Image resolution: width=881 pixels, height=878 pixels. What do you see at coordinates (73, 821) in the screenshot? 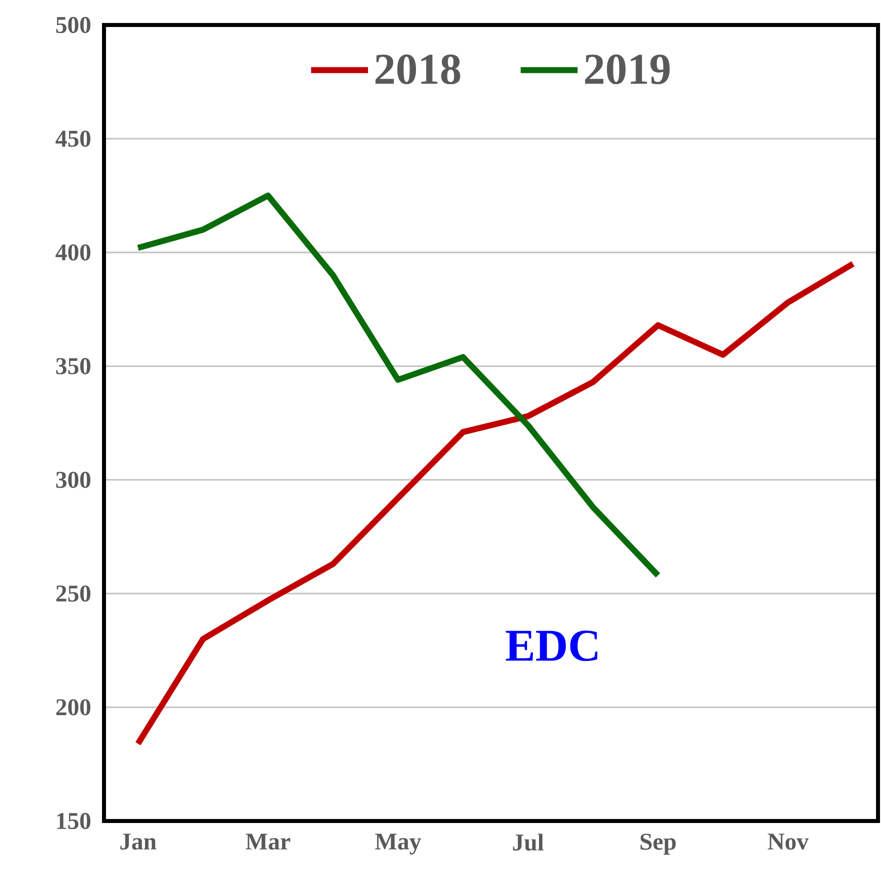
I see `y-tick-label: 150` at bounding box center [73, 821].